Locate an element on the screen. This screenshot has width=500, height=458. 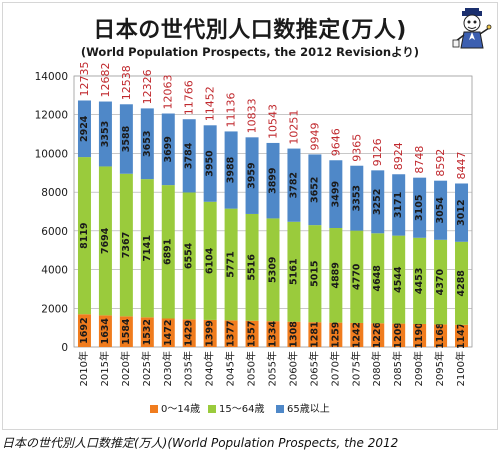
segment-value-label: 5309 is located at coordinates (273, 270).